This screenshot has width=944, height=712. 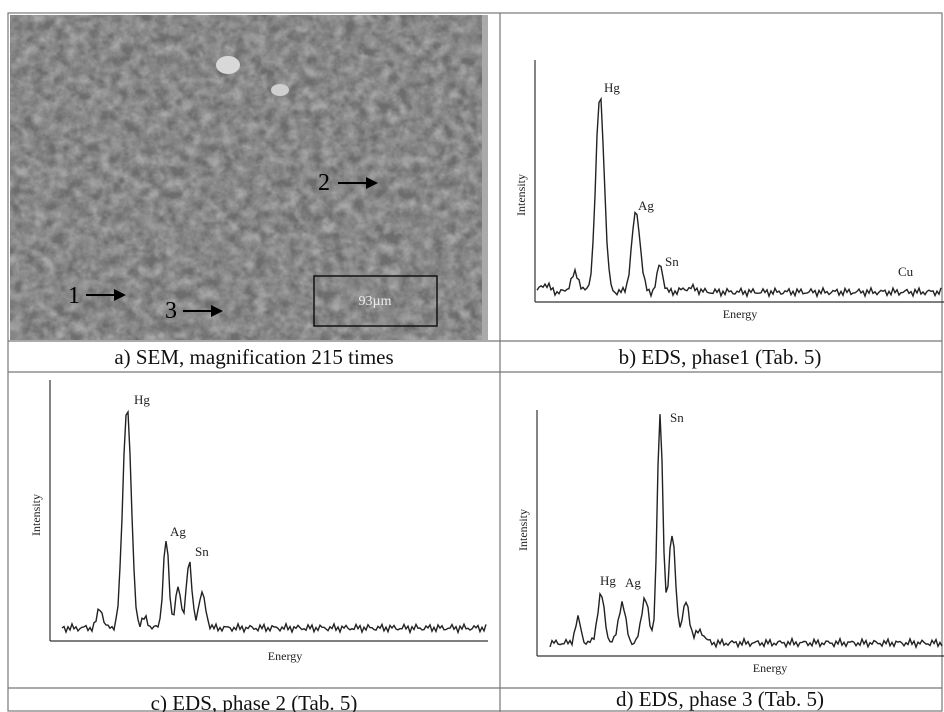 I want to click on scale-bar-label: 93µm, so click(x=375, y=301).